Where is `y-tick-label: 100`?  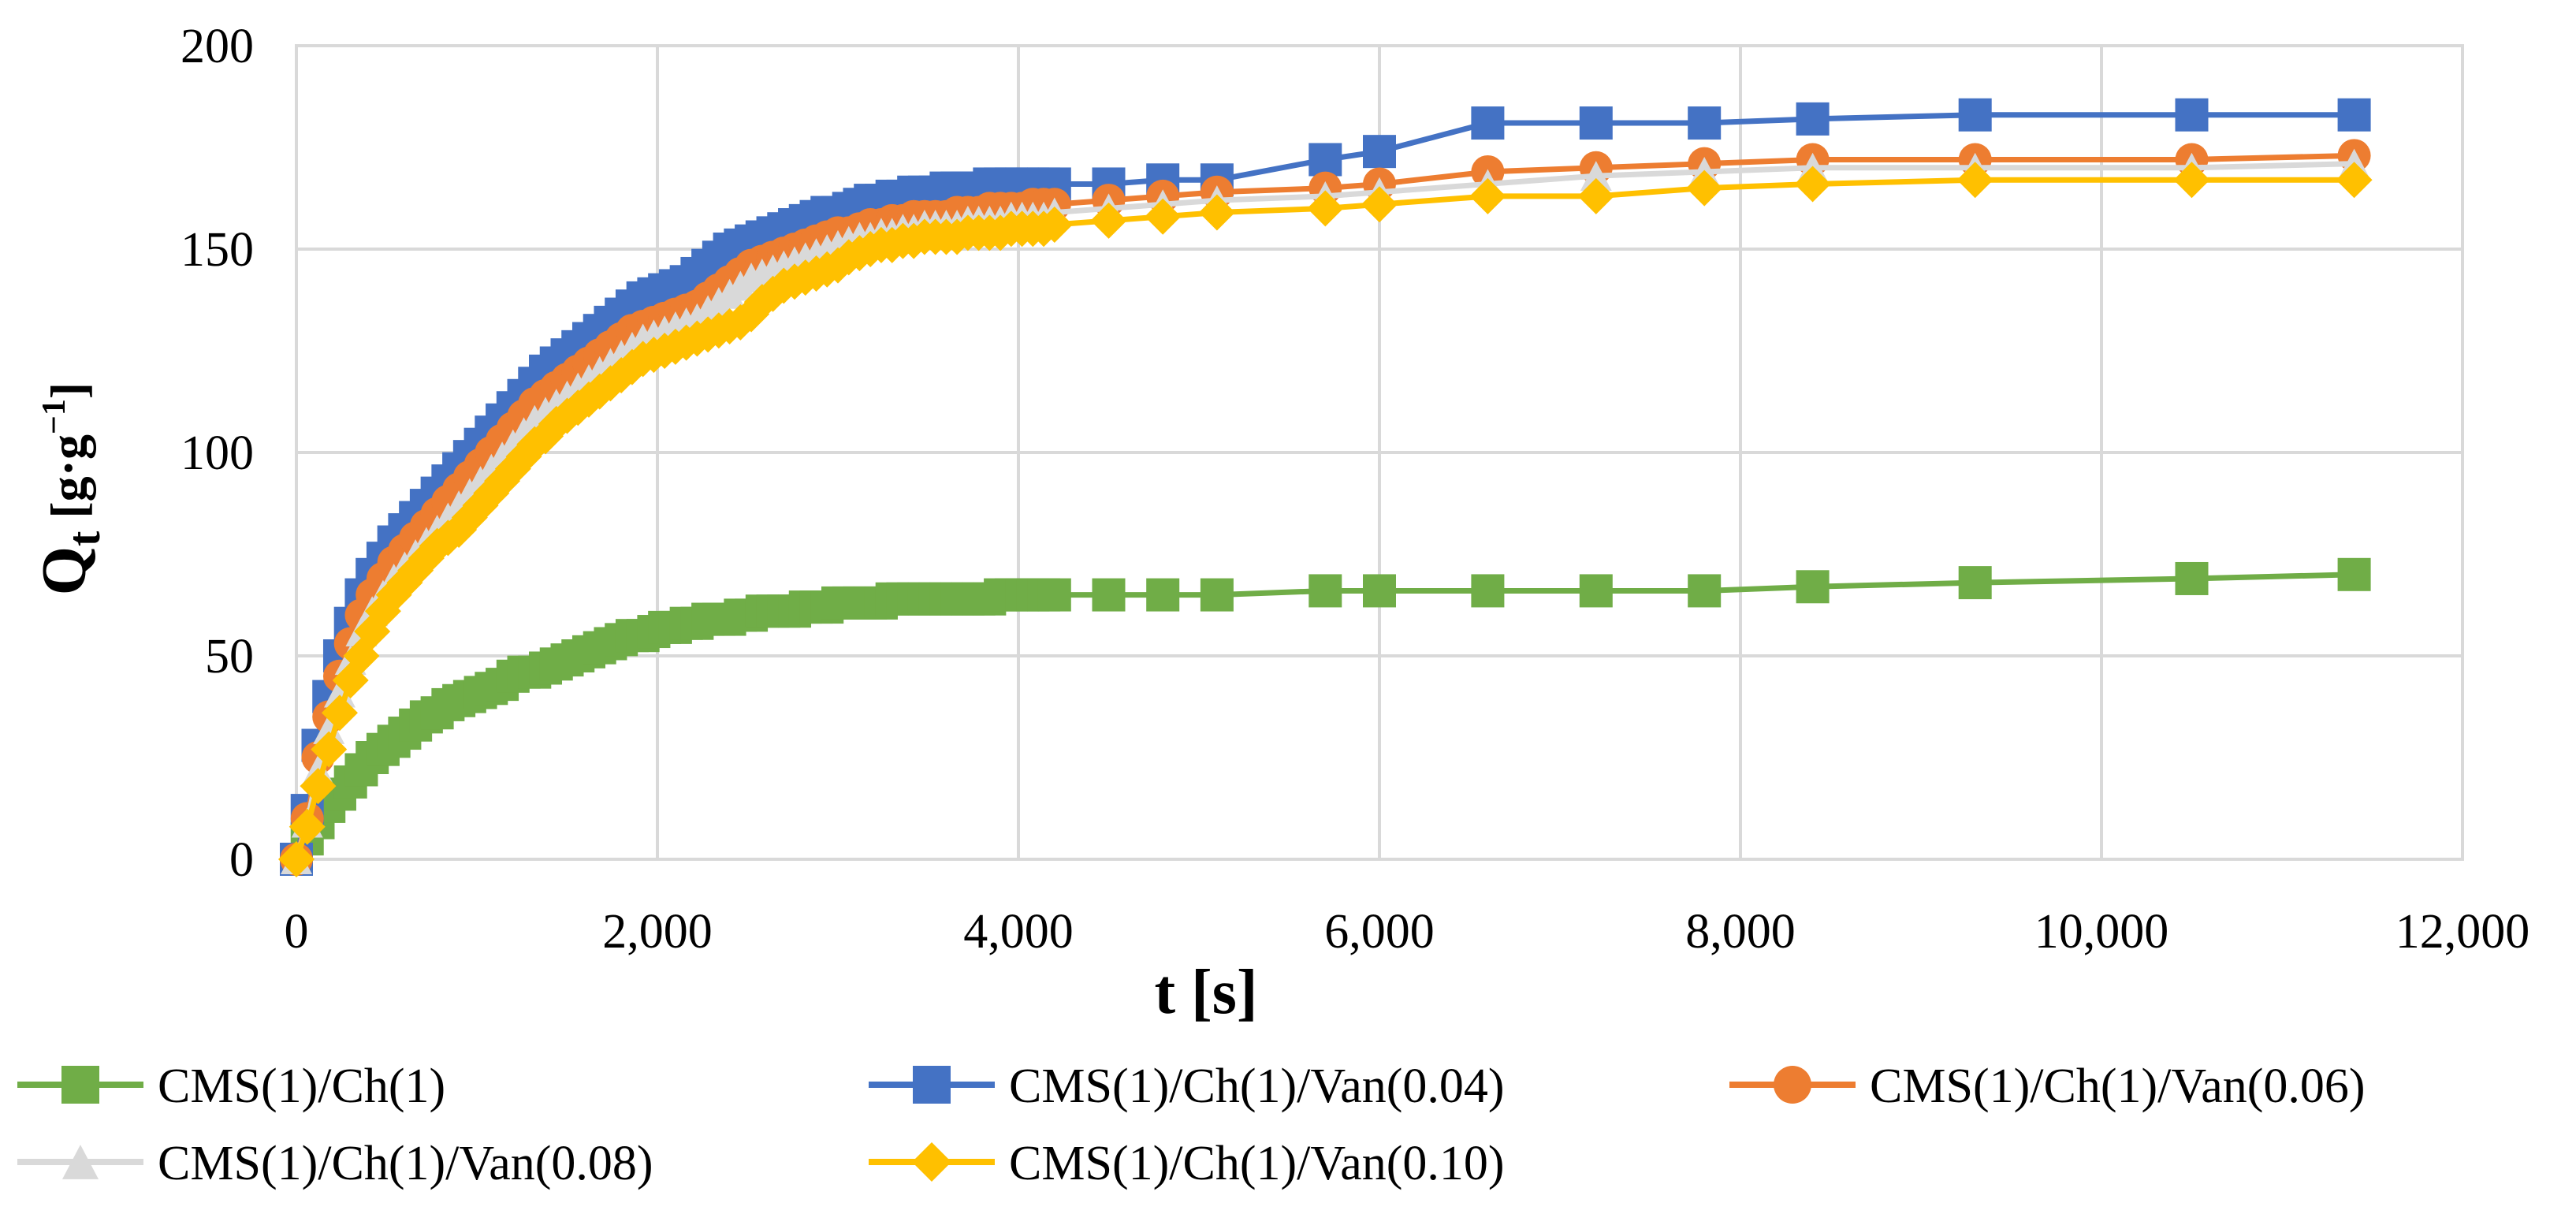 y-tick-label: 100 is located at coordinates (217, 453).